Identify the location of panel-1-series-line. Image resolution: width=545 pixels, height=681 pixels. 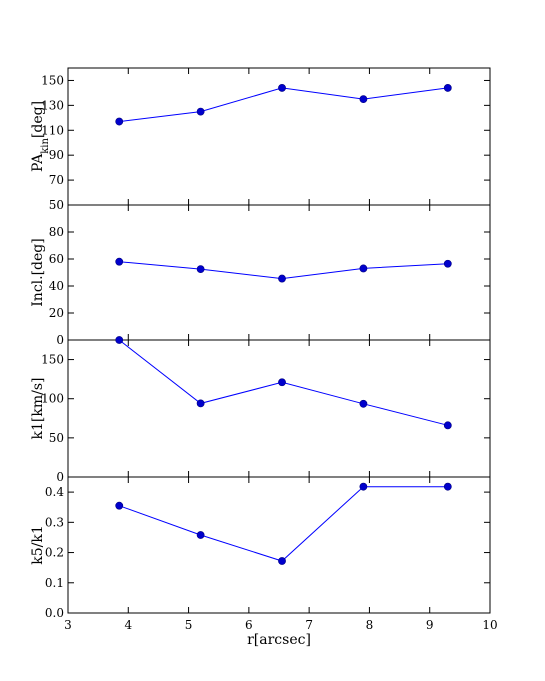
(283, 105).